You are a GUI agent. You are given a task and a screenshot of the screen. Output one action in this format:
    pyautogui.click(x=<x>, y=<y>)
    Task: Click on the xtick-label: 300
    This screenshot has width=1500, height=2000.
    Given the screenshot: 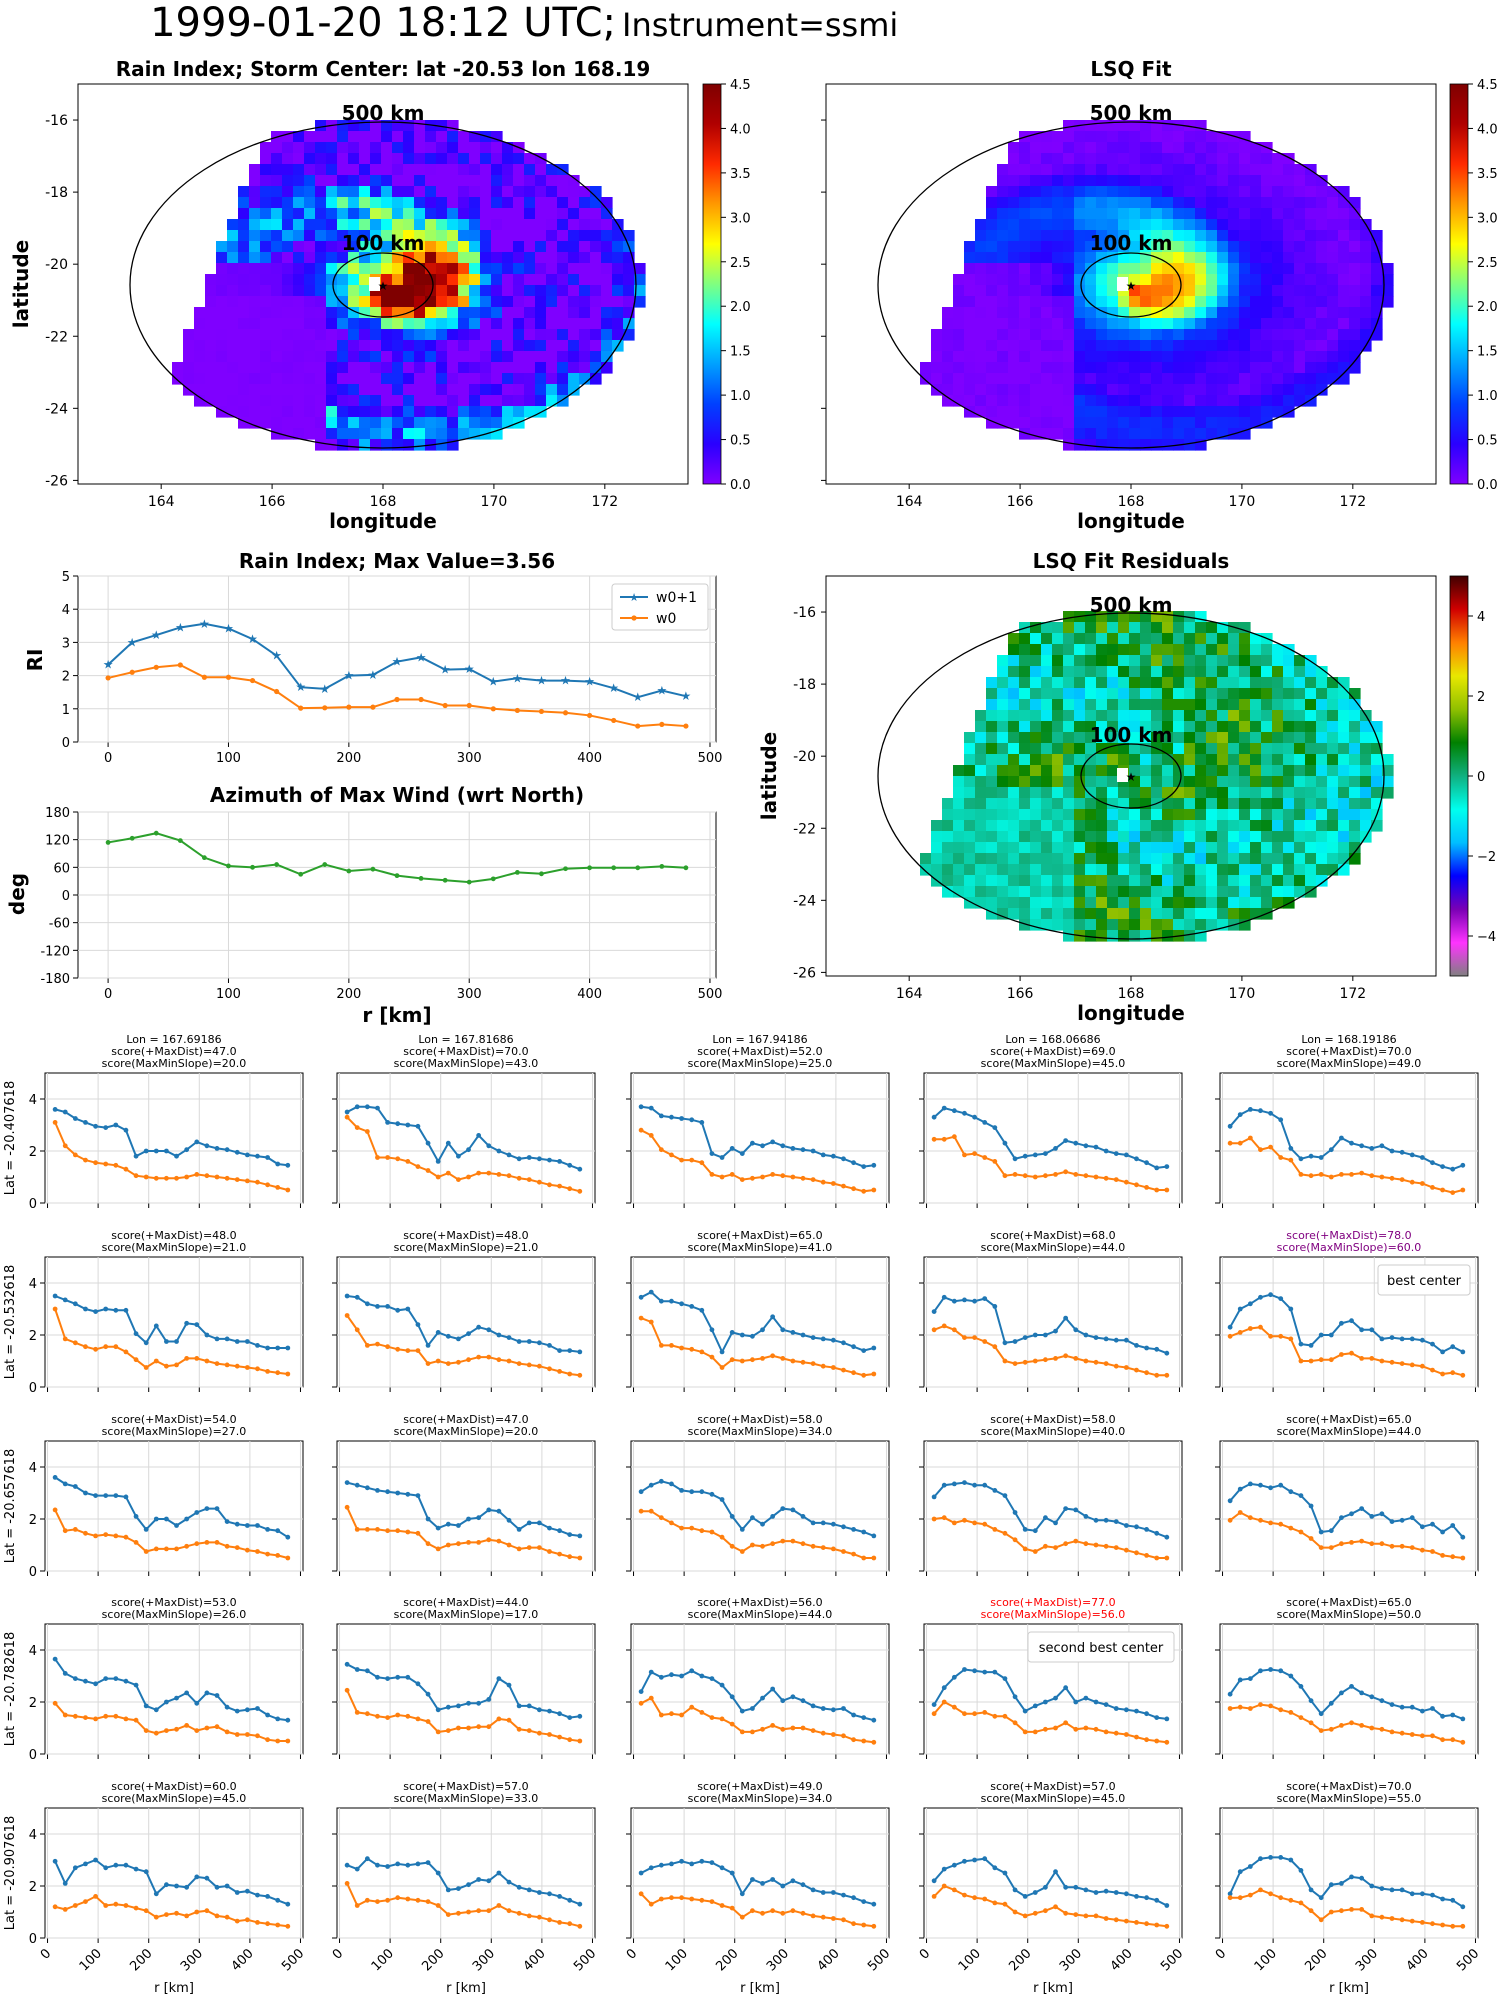 What is the action you would take?
    pyautogui.click(x=778, y=1960)
    